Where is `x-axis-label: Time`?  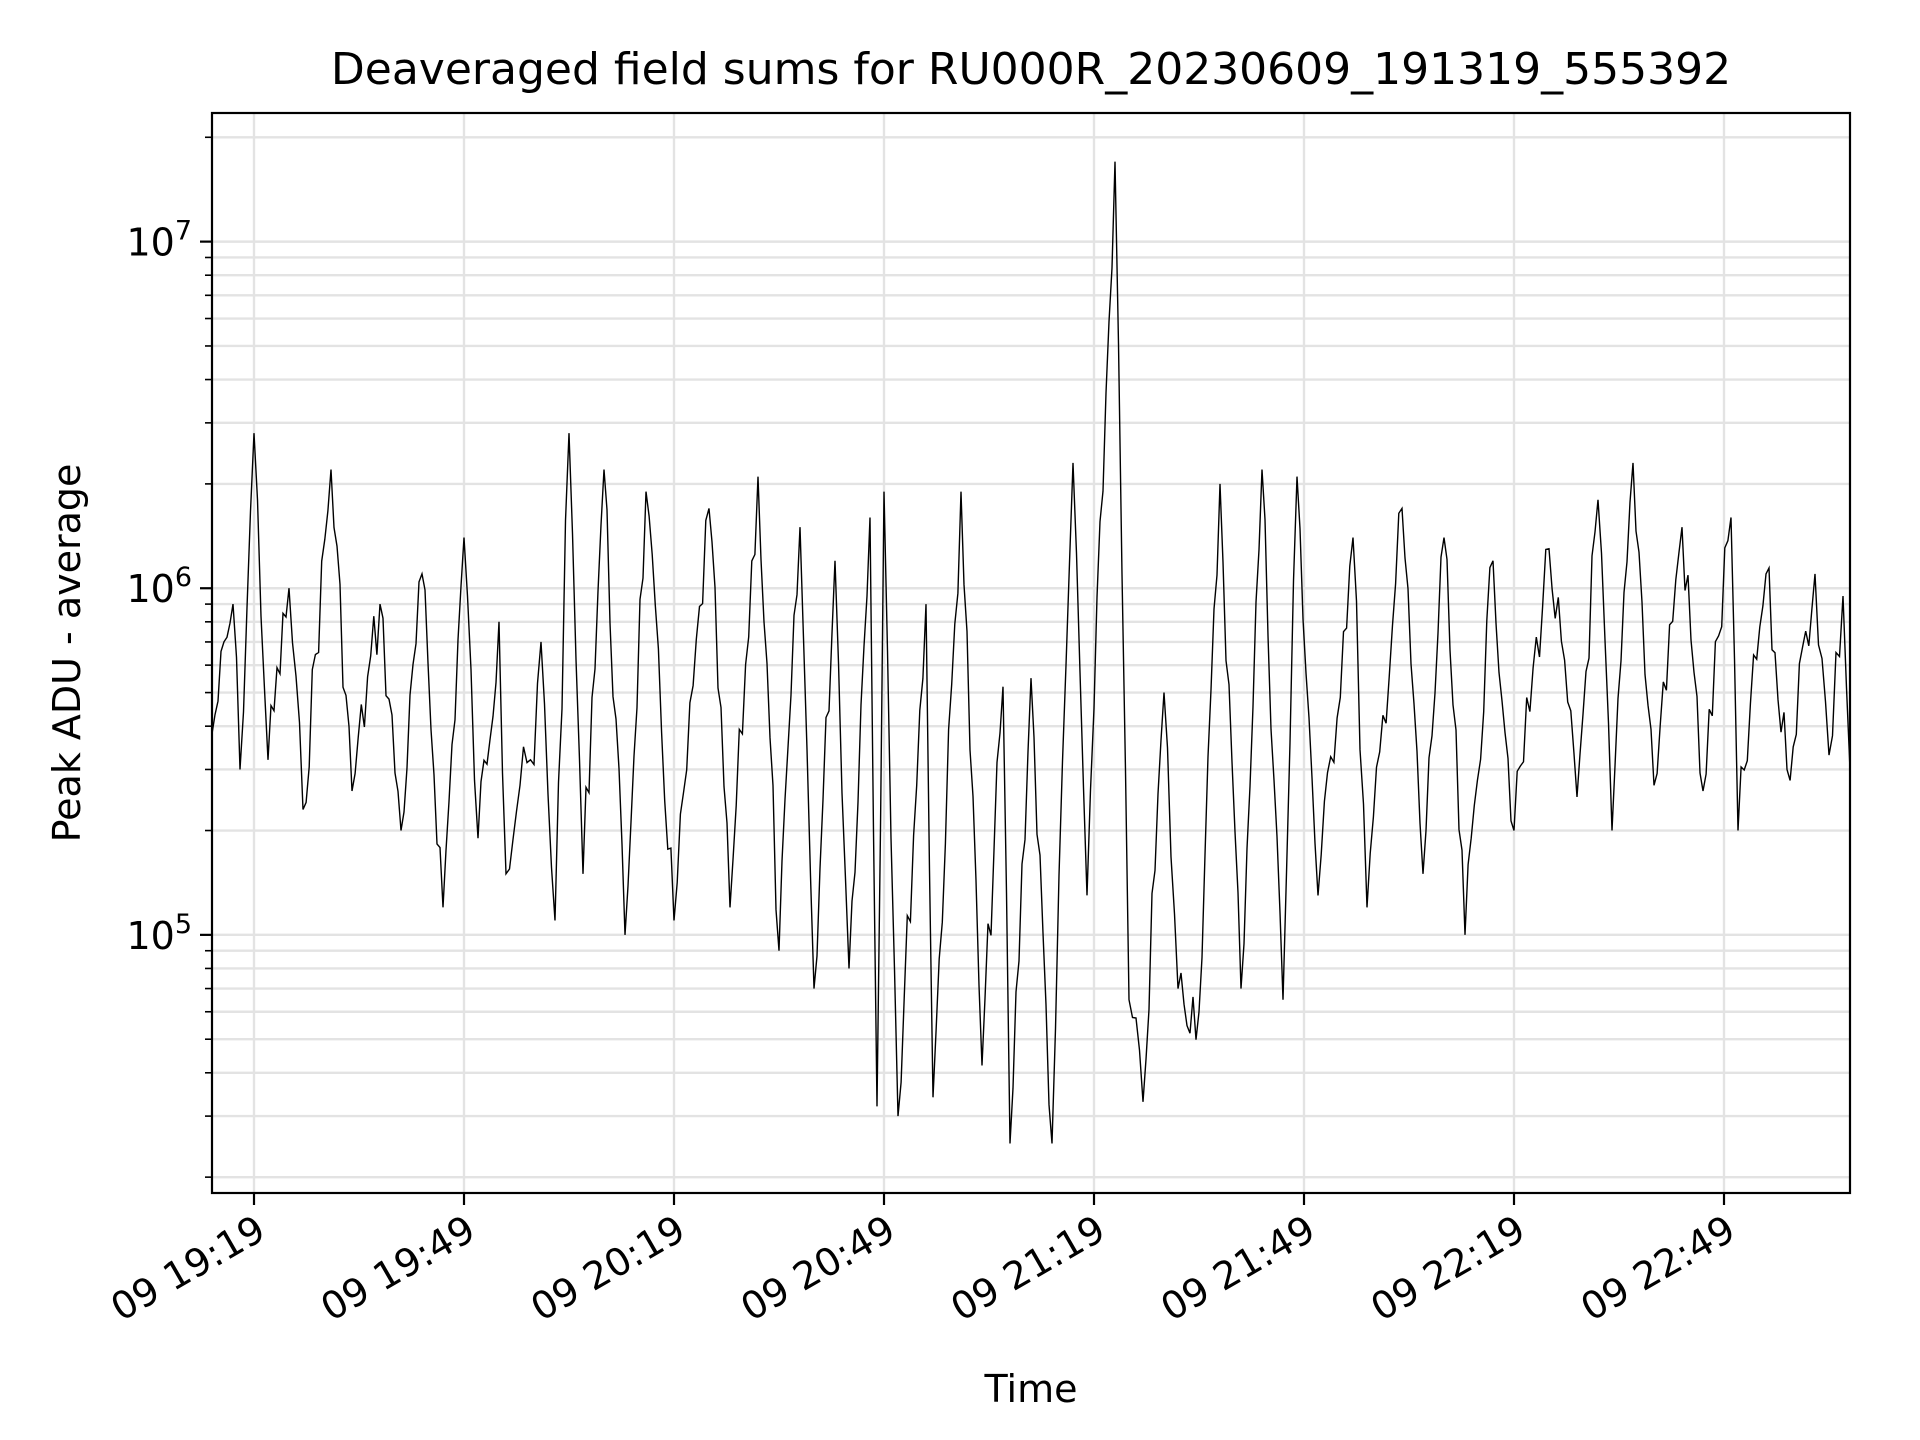 x-axis-label: Time is located at coordinates (1031, 1389).